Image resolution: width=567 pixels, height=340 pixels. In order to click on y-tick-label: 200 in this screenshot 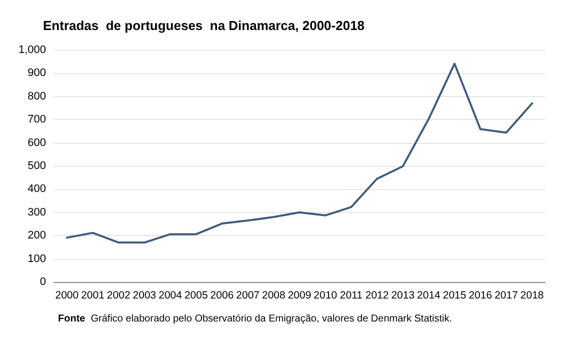, I will do `click(37, 236)`.